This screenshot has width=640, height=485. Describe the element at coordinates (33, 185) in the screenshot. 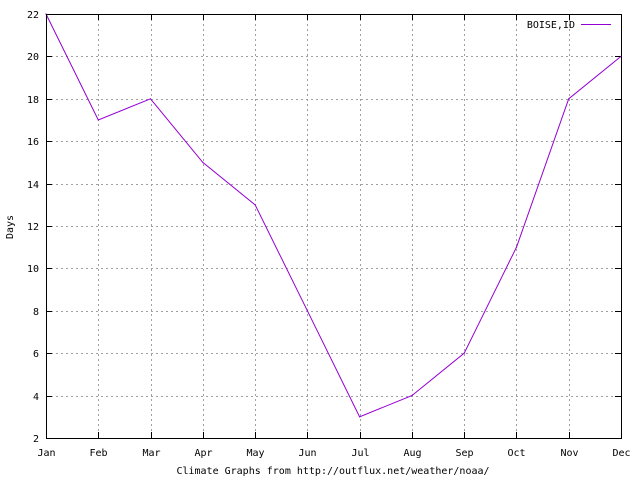

I see `y-tick-label: 14` at that location.